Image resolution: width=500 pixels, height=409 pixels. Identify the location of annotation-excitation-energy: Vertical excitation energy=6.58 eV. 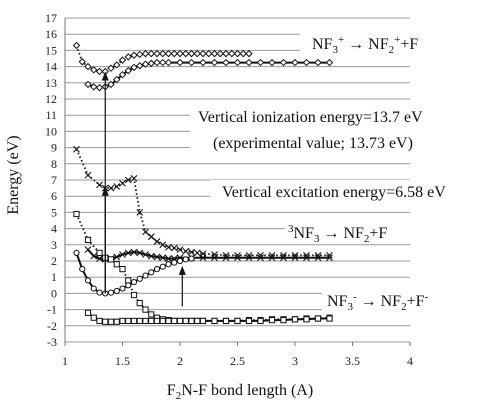
(334, 192).